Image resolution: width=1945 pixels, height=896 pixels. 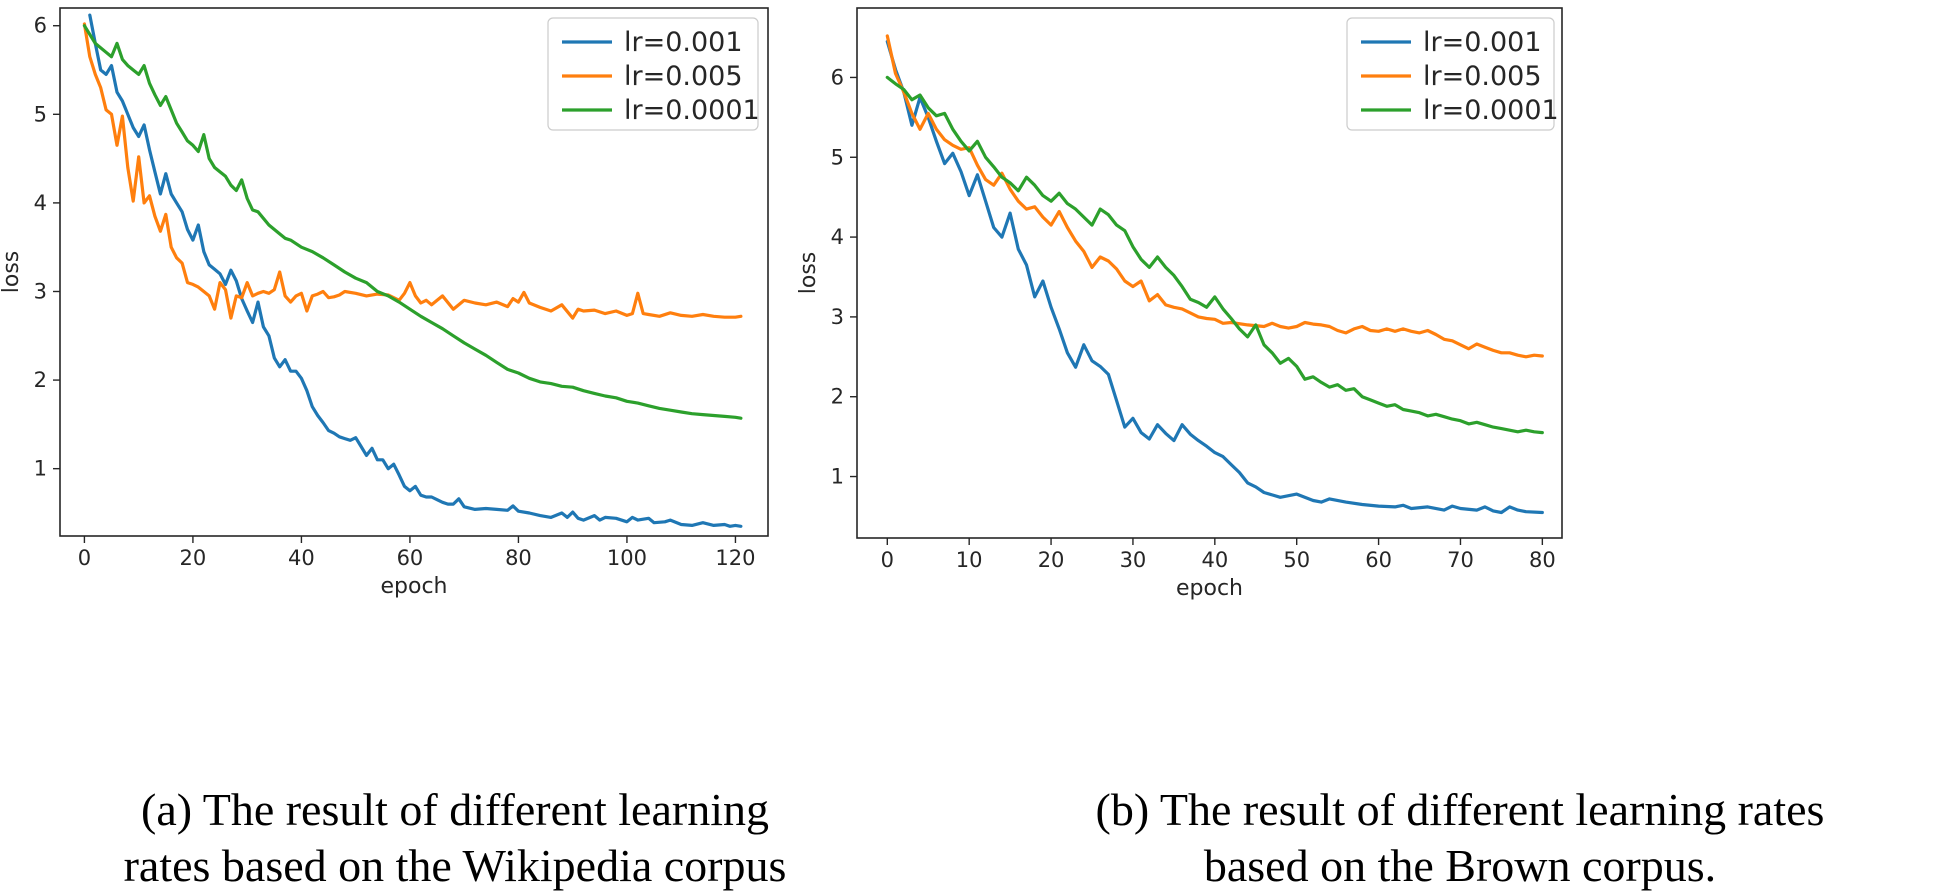 I want to click on chart-b-x-axis-title: epoch, so click(x=1209, y=588).